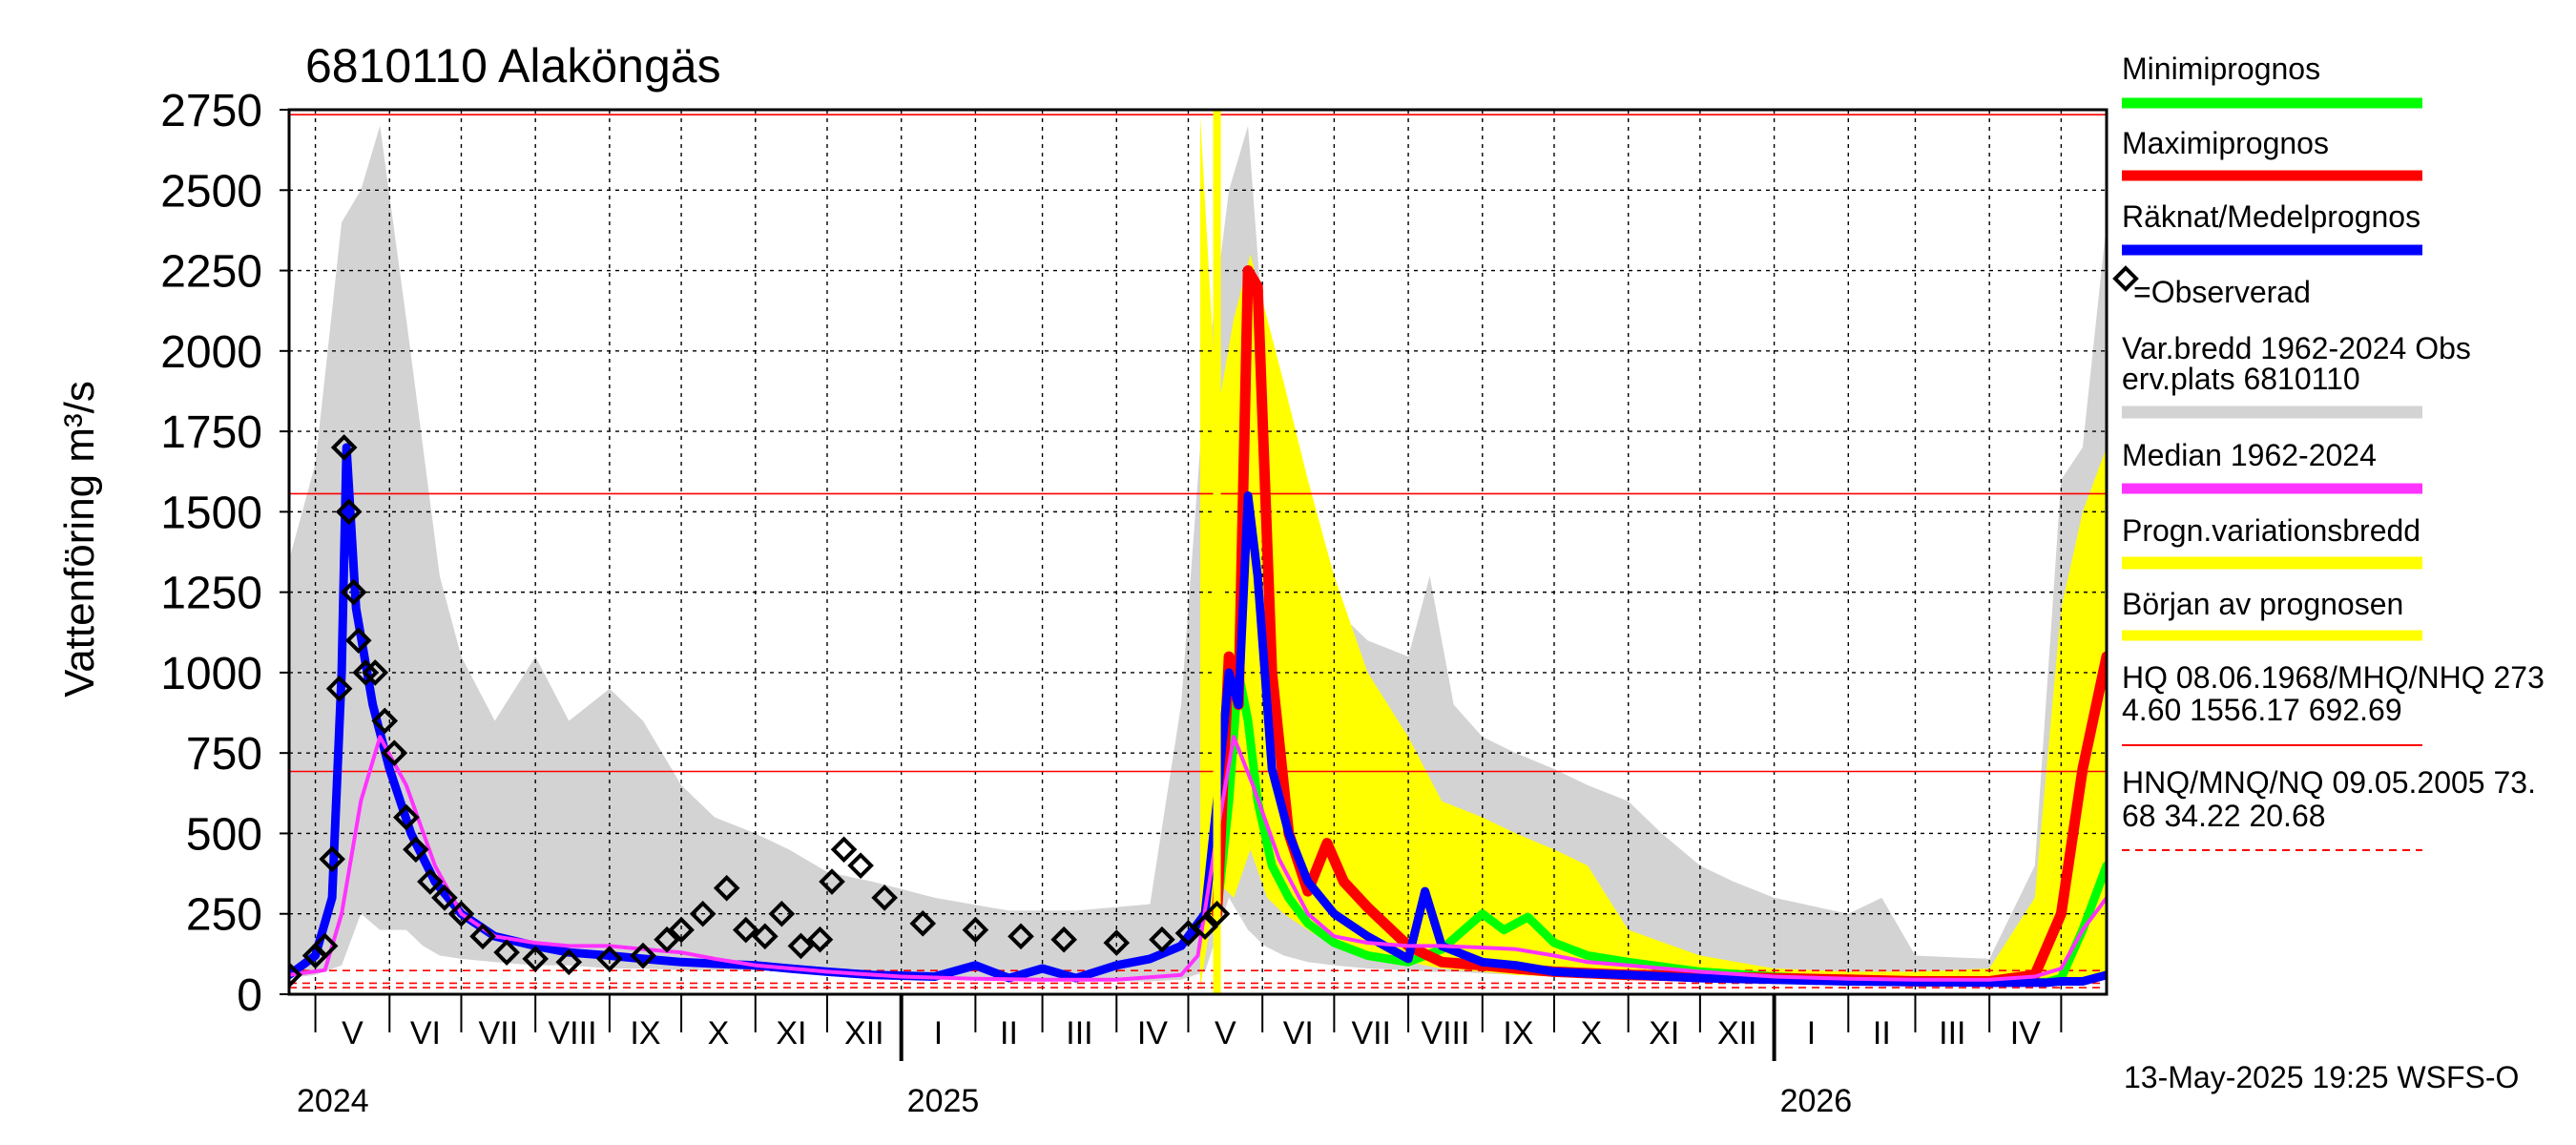 Image resolution: width=2576 pixels, height=1145 pixels. What do you see at coordinates (249, 996) in the screenshot?
I see `y-tick-label: 0` at bounding box center [249, 996].